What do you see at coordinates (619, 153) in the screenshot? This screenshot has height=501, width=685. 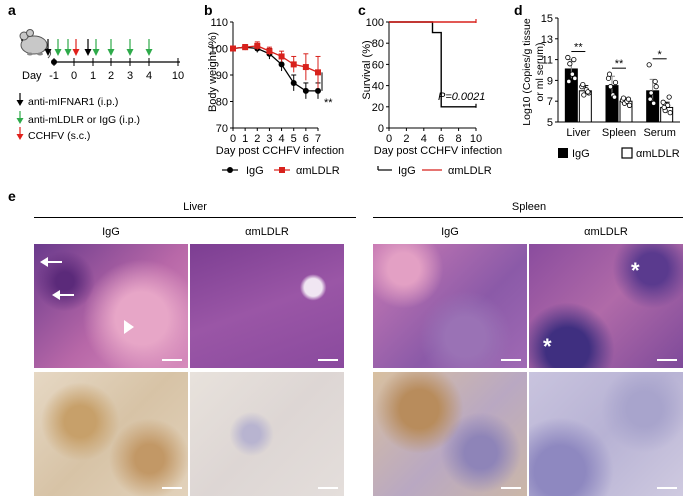 I see `d-legend: IgG αmLDLR` at bounding box center [619, 153].